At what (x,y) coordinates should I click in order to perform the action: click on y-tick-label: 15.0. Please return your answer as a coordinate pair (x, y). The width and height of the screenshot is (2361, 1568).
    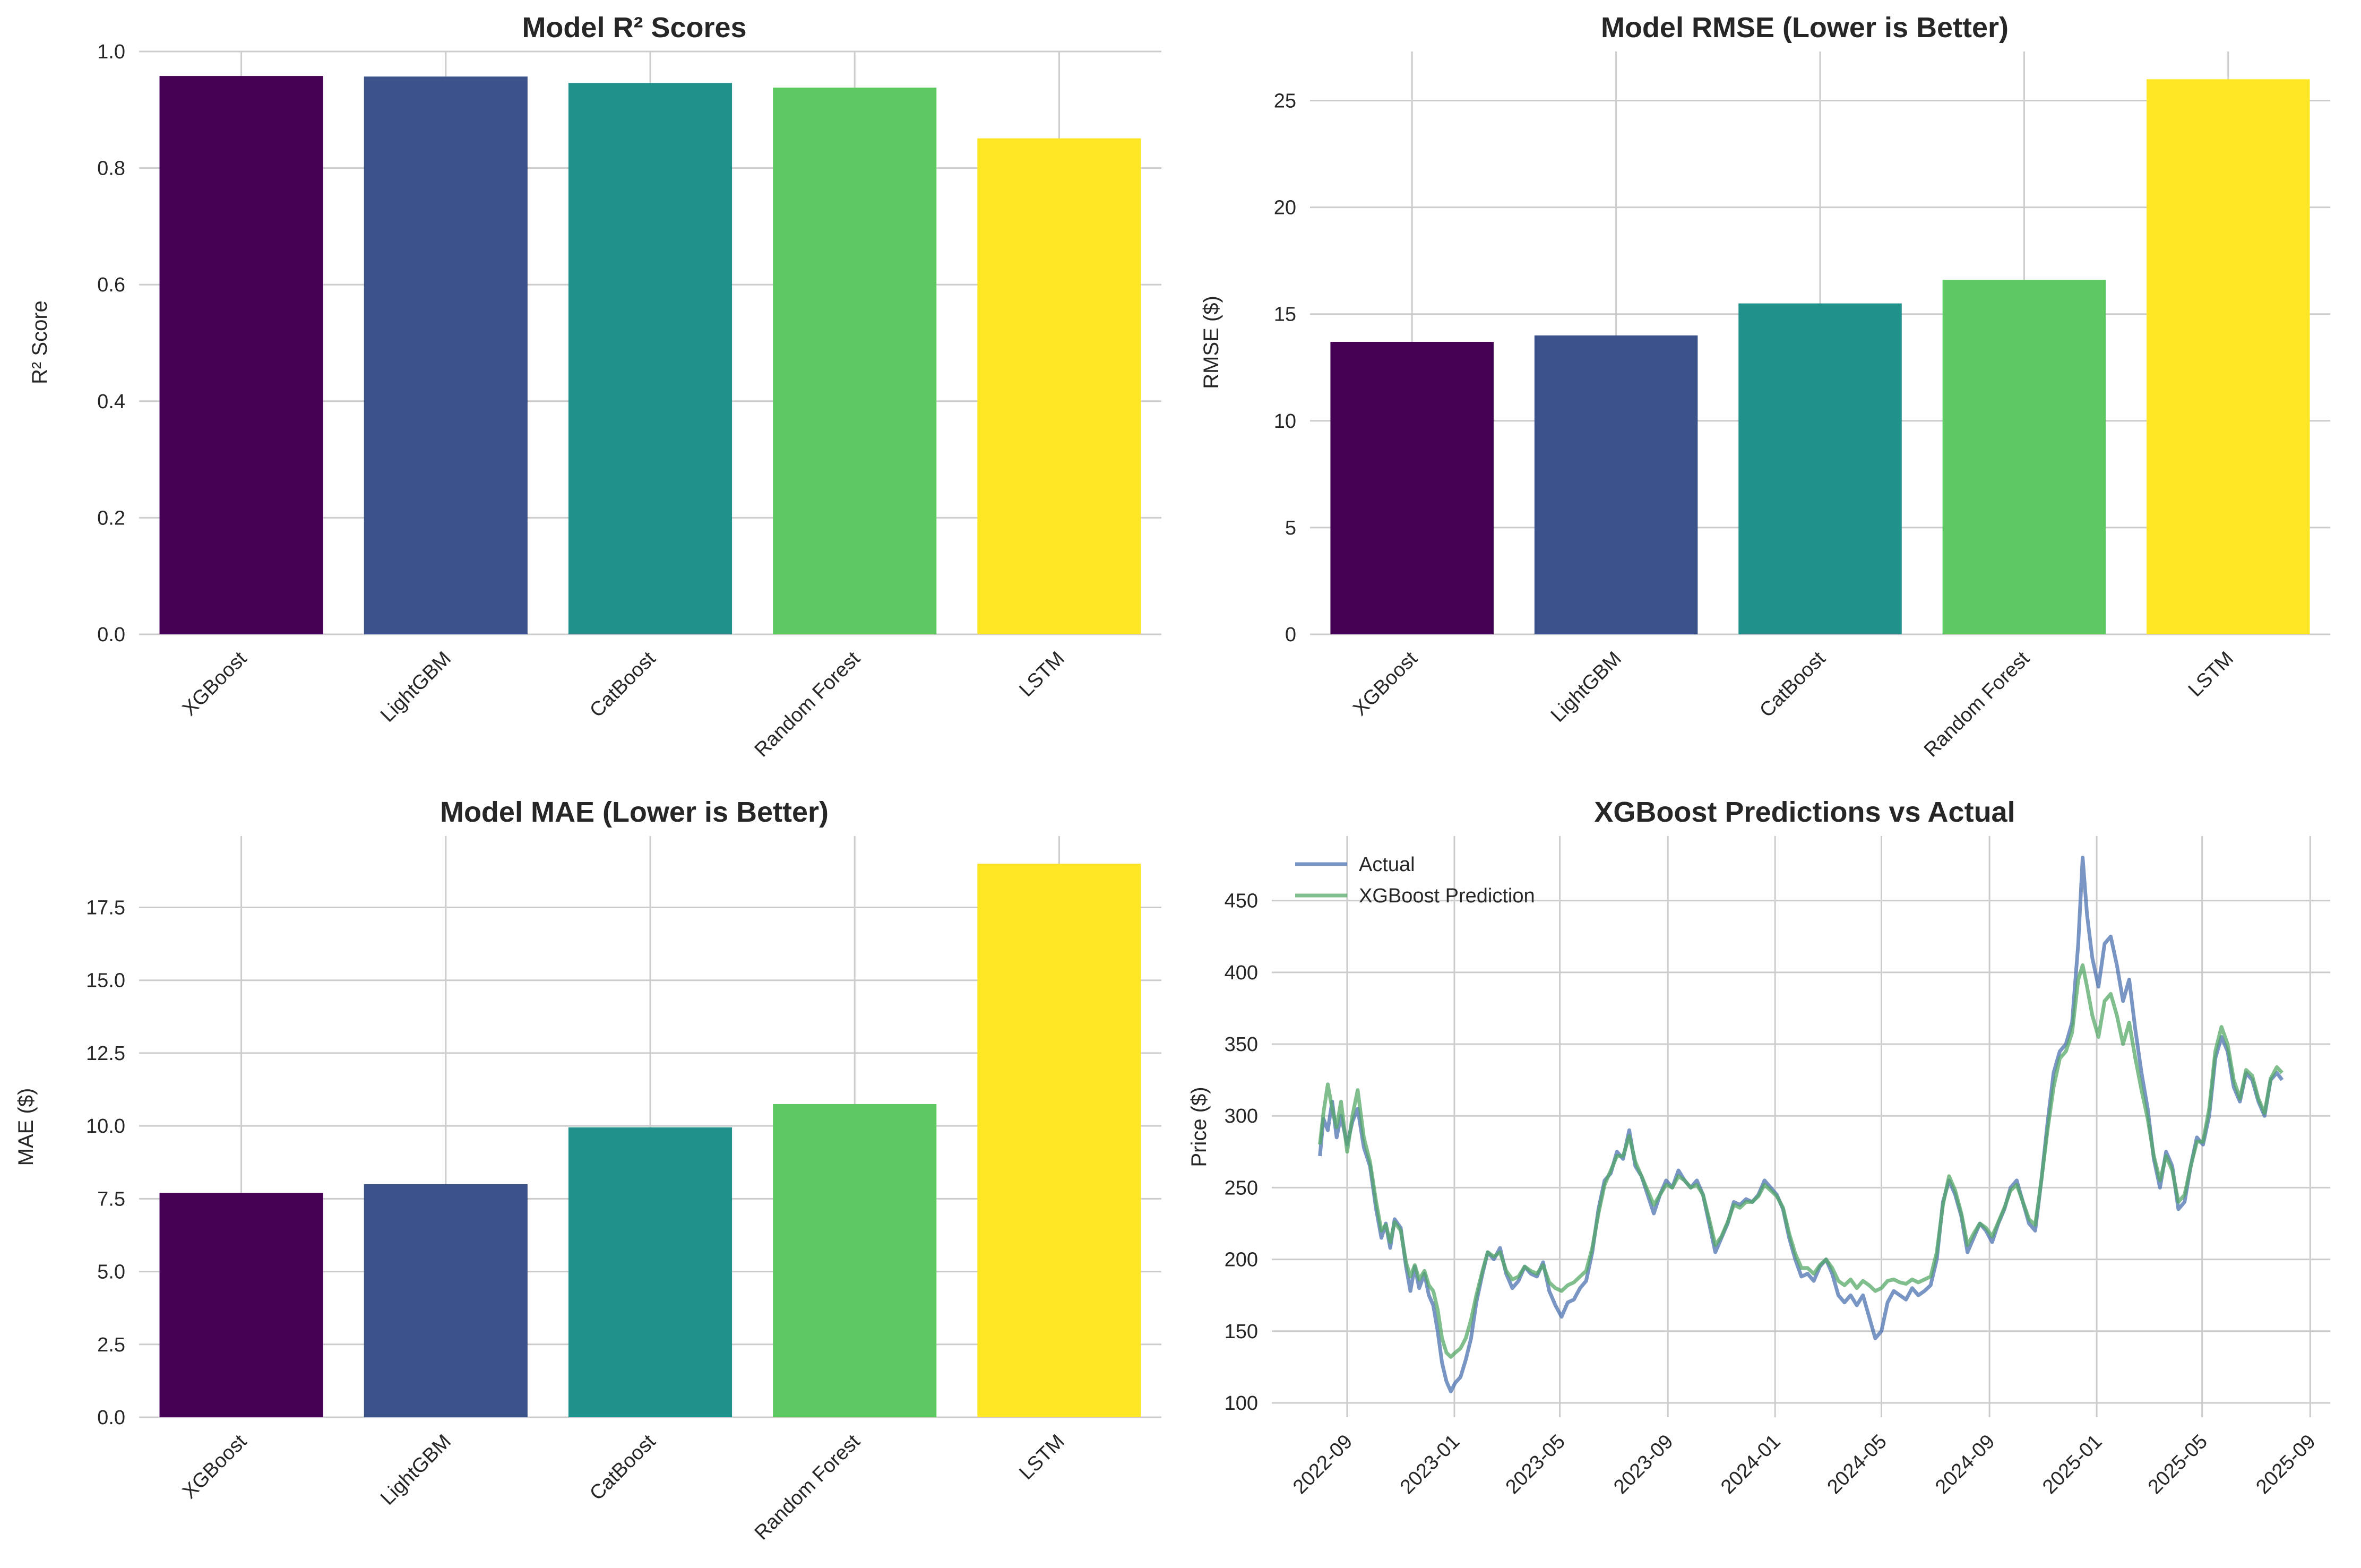
    Looking at the image, I should click on (105, 981).